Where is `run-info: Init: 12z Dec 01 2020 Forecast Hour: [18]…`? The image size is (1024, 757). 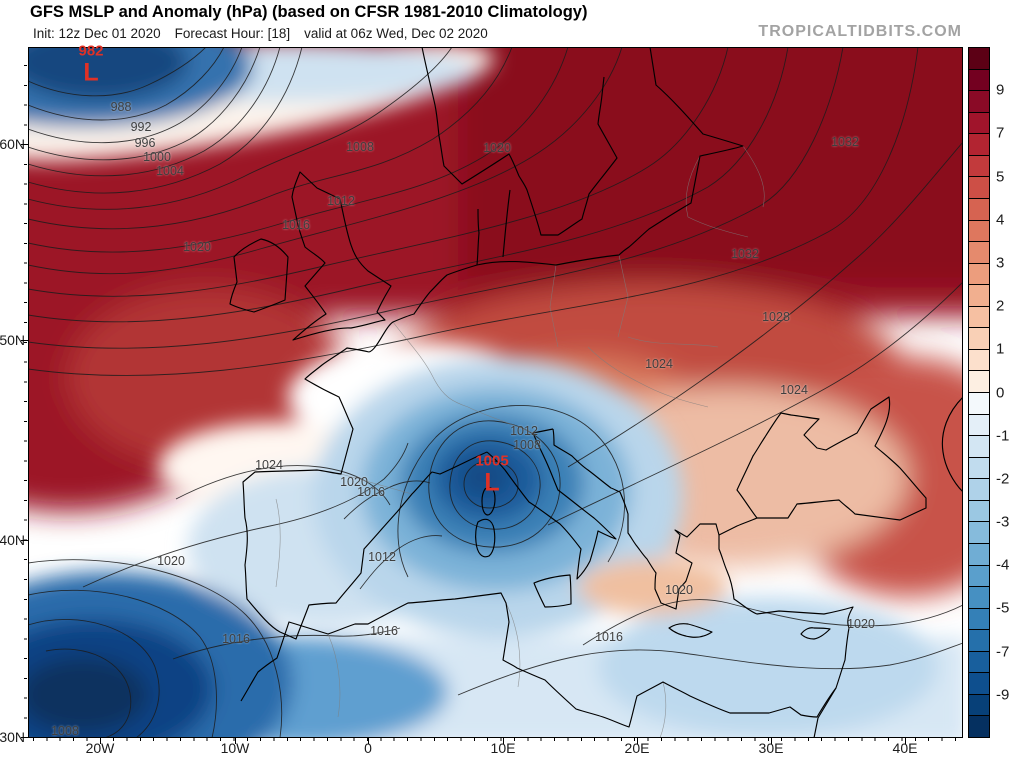
run-info: Init: 12z Dec 01 2020 Forecast Hour: [18]… is located at coordinates (267, 33).